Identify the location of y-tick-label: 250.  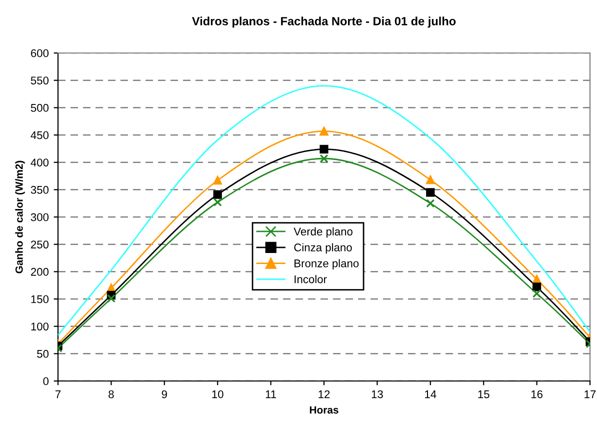
(39, 244).